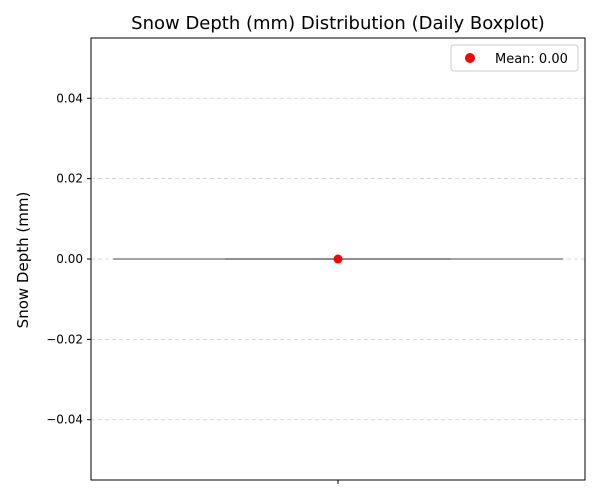 The image size is (600, 500). I want to click on y-tick-label: −0.02, so click(64, 339).